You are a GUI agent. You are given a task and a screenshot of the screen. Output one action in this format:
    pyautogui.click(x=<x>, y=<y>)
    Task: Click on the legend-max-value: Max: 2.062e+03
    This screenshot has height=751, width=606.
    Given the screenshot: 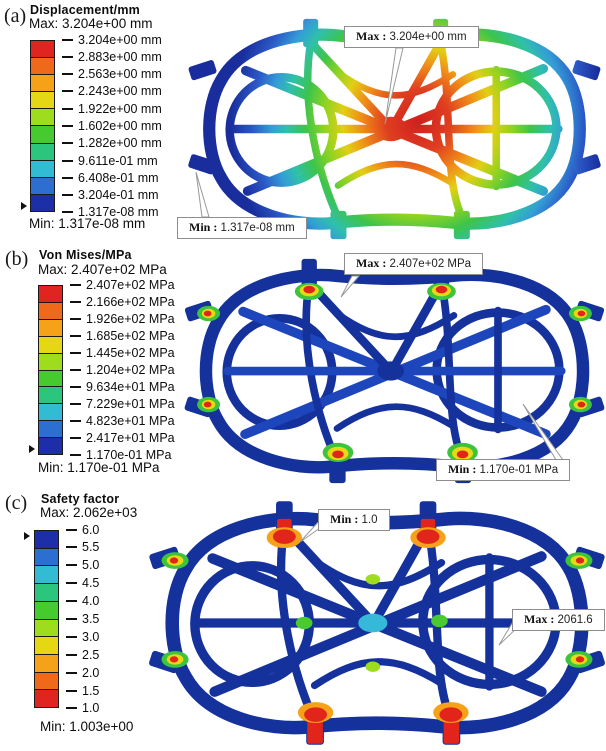 What is the action you would take?
    pyautogui.click(x=89, y=512)
    